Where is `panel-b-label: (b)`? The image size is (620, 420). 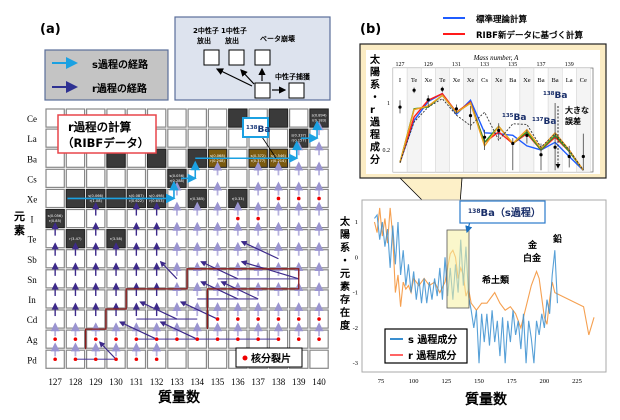
panel-b-label: (b) is located at coordinates (370, 29).